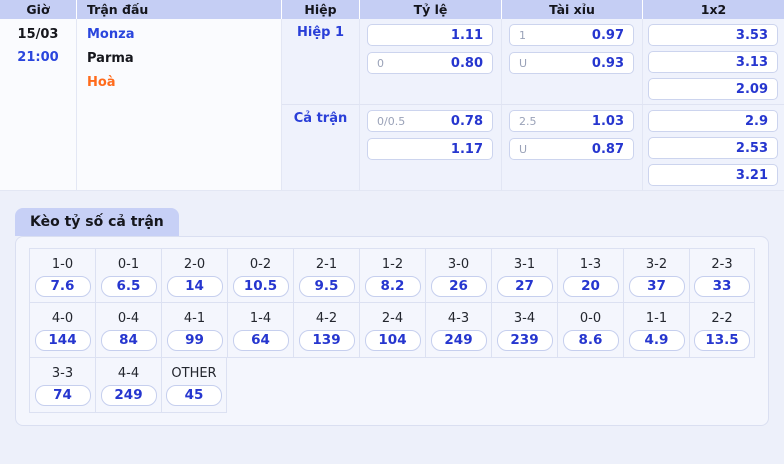  I want to click on score-odds-button: 45, so click(194, 395).